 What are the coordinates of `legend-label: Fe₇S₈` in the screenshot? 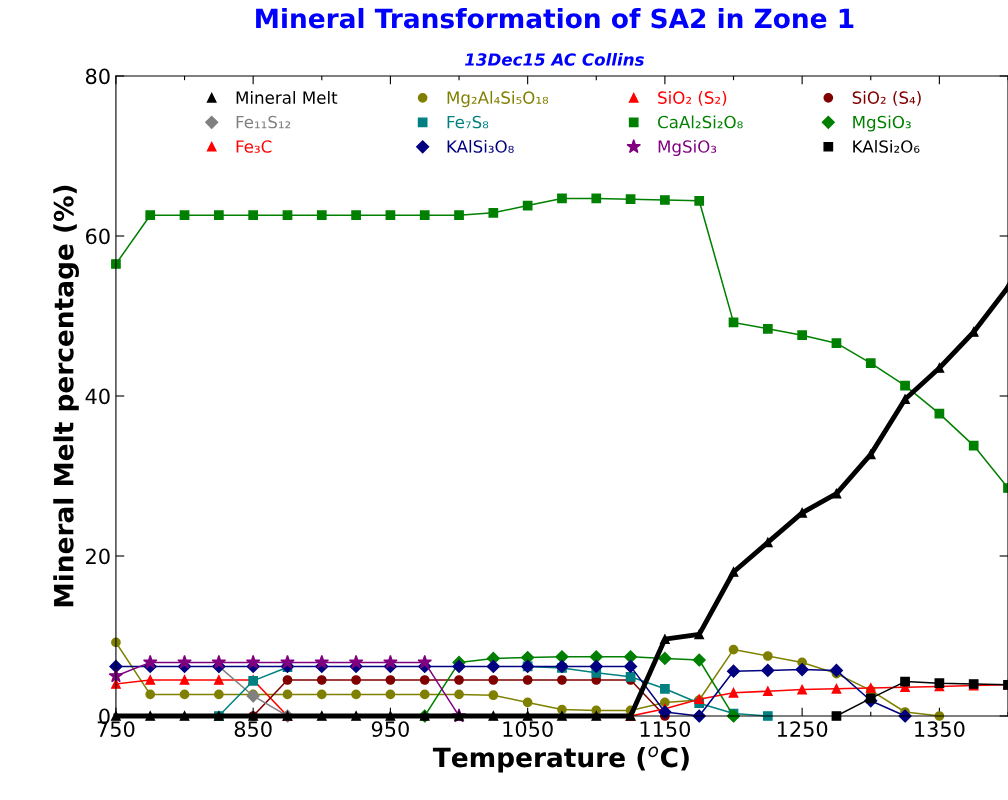 It's located at (468, 122).